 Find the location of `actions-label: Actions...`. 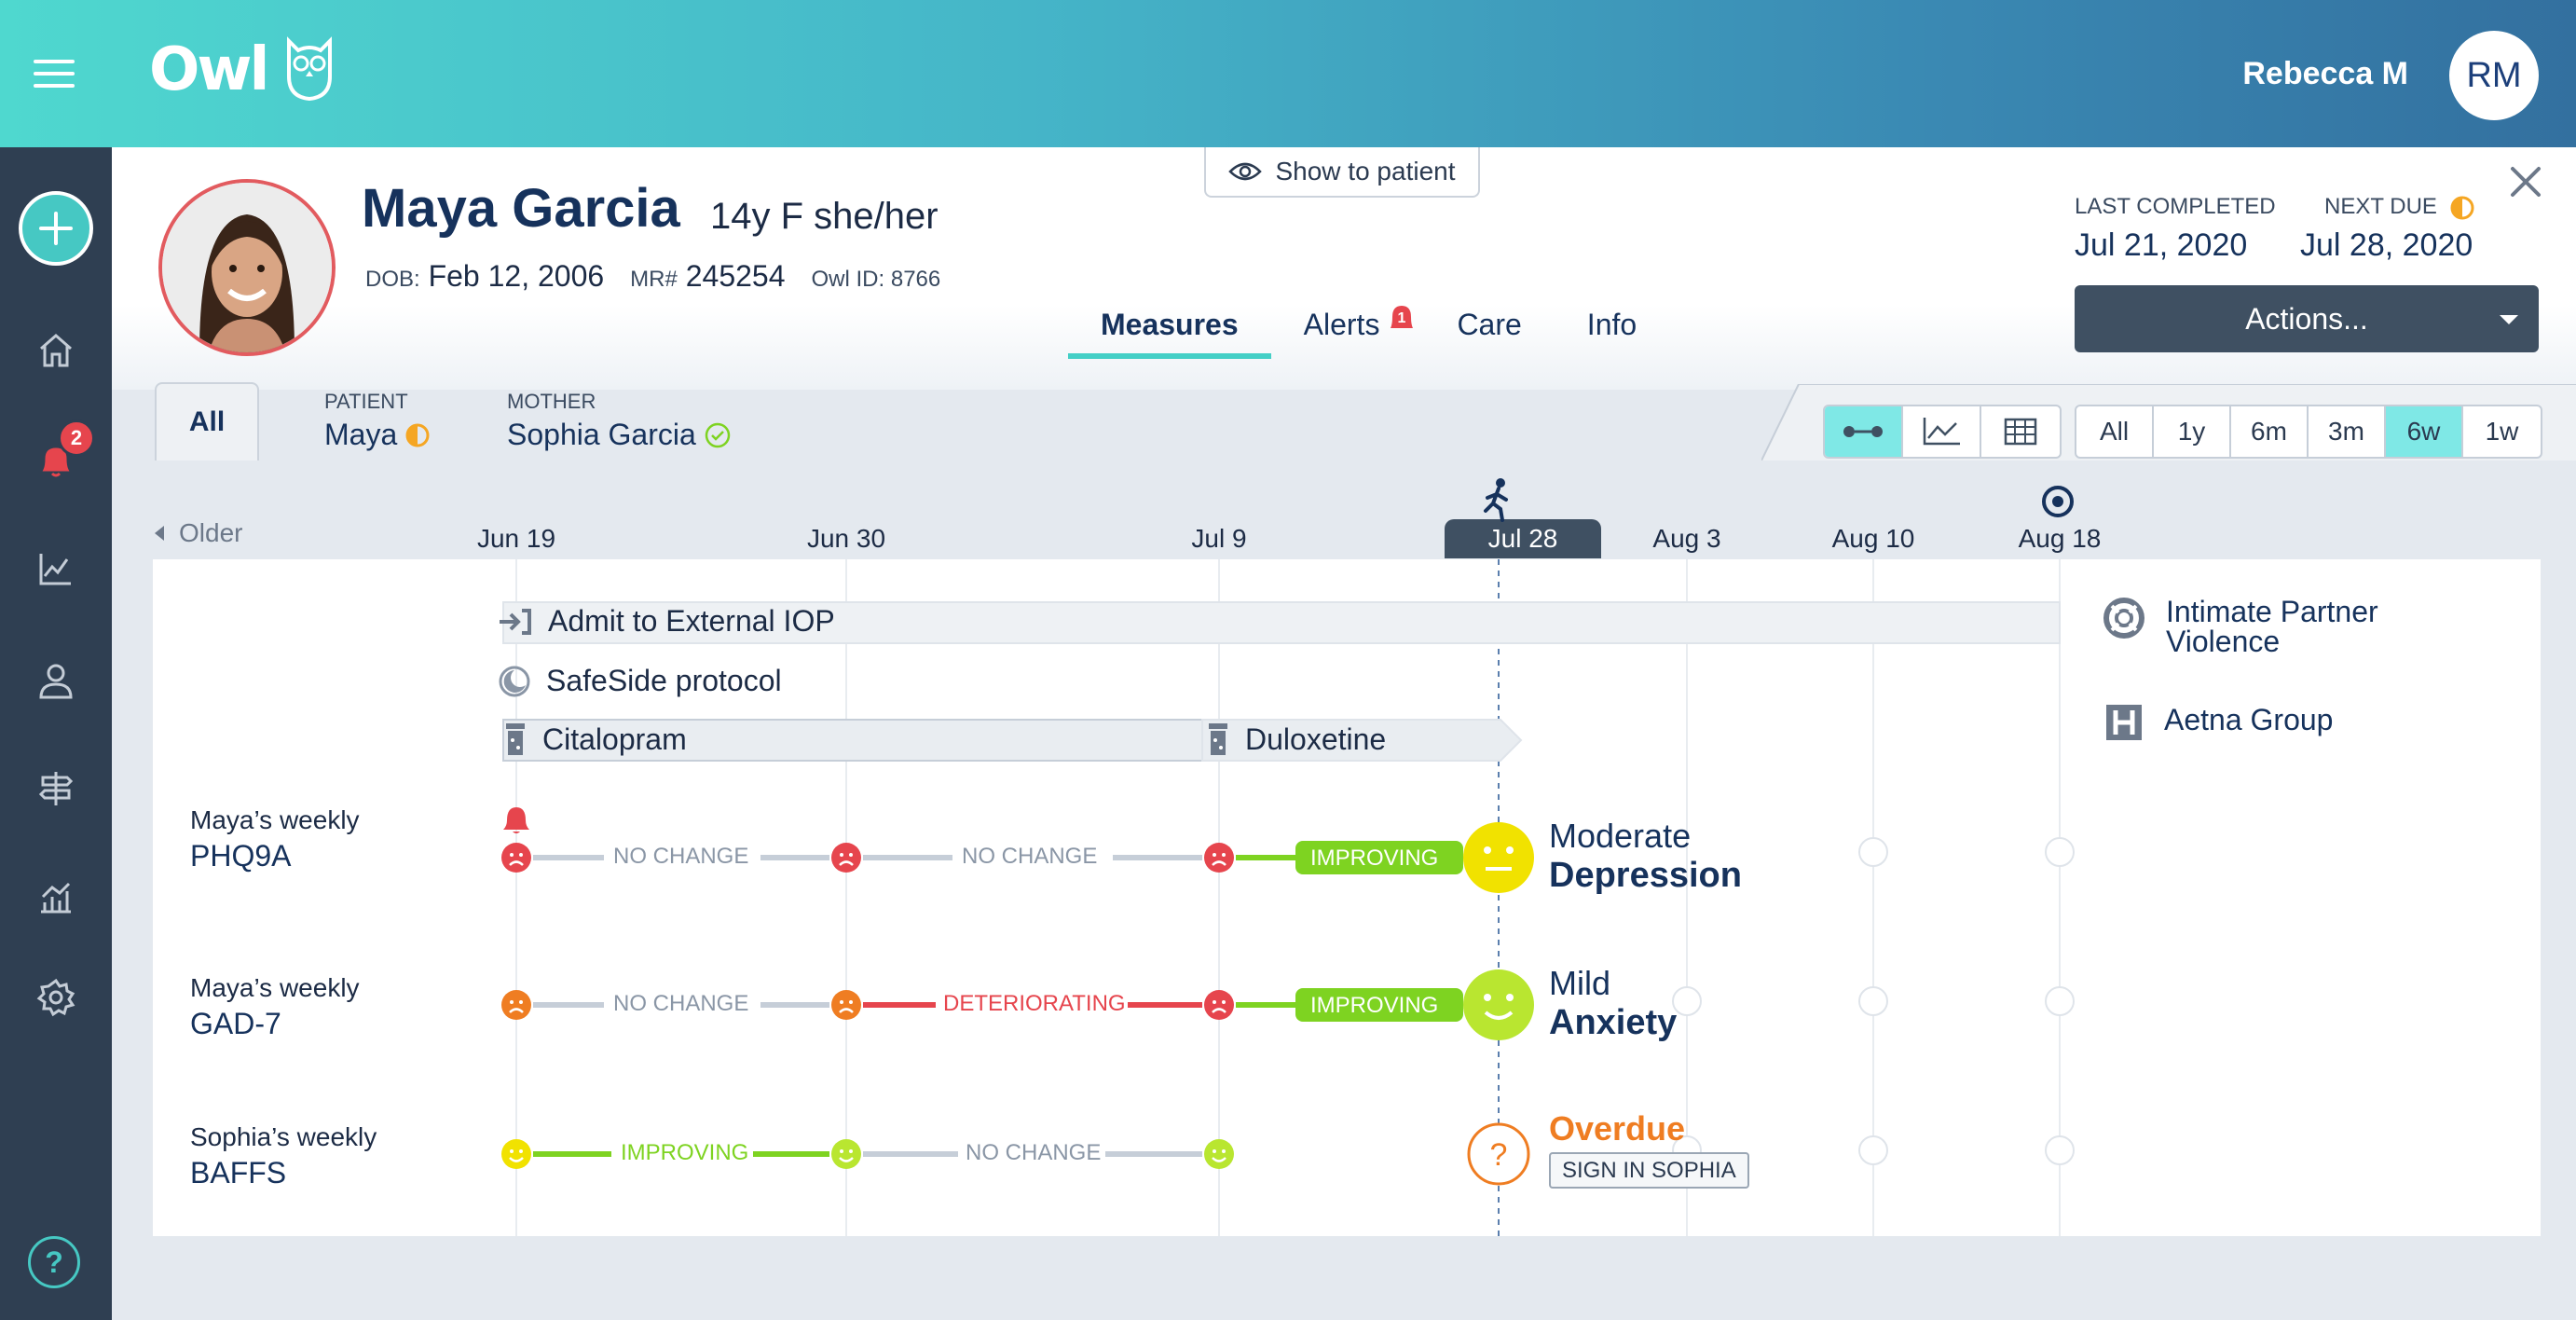

actions-label: Actions... is located at coordinates (2306, 318).